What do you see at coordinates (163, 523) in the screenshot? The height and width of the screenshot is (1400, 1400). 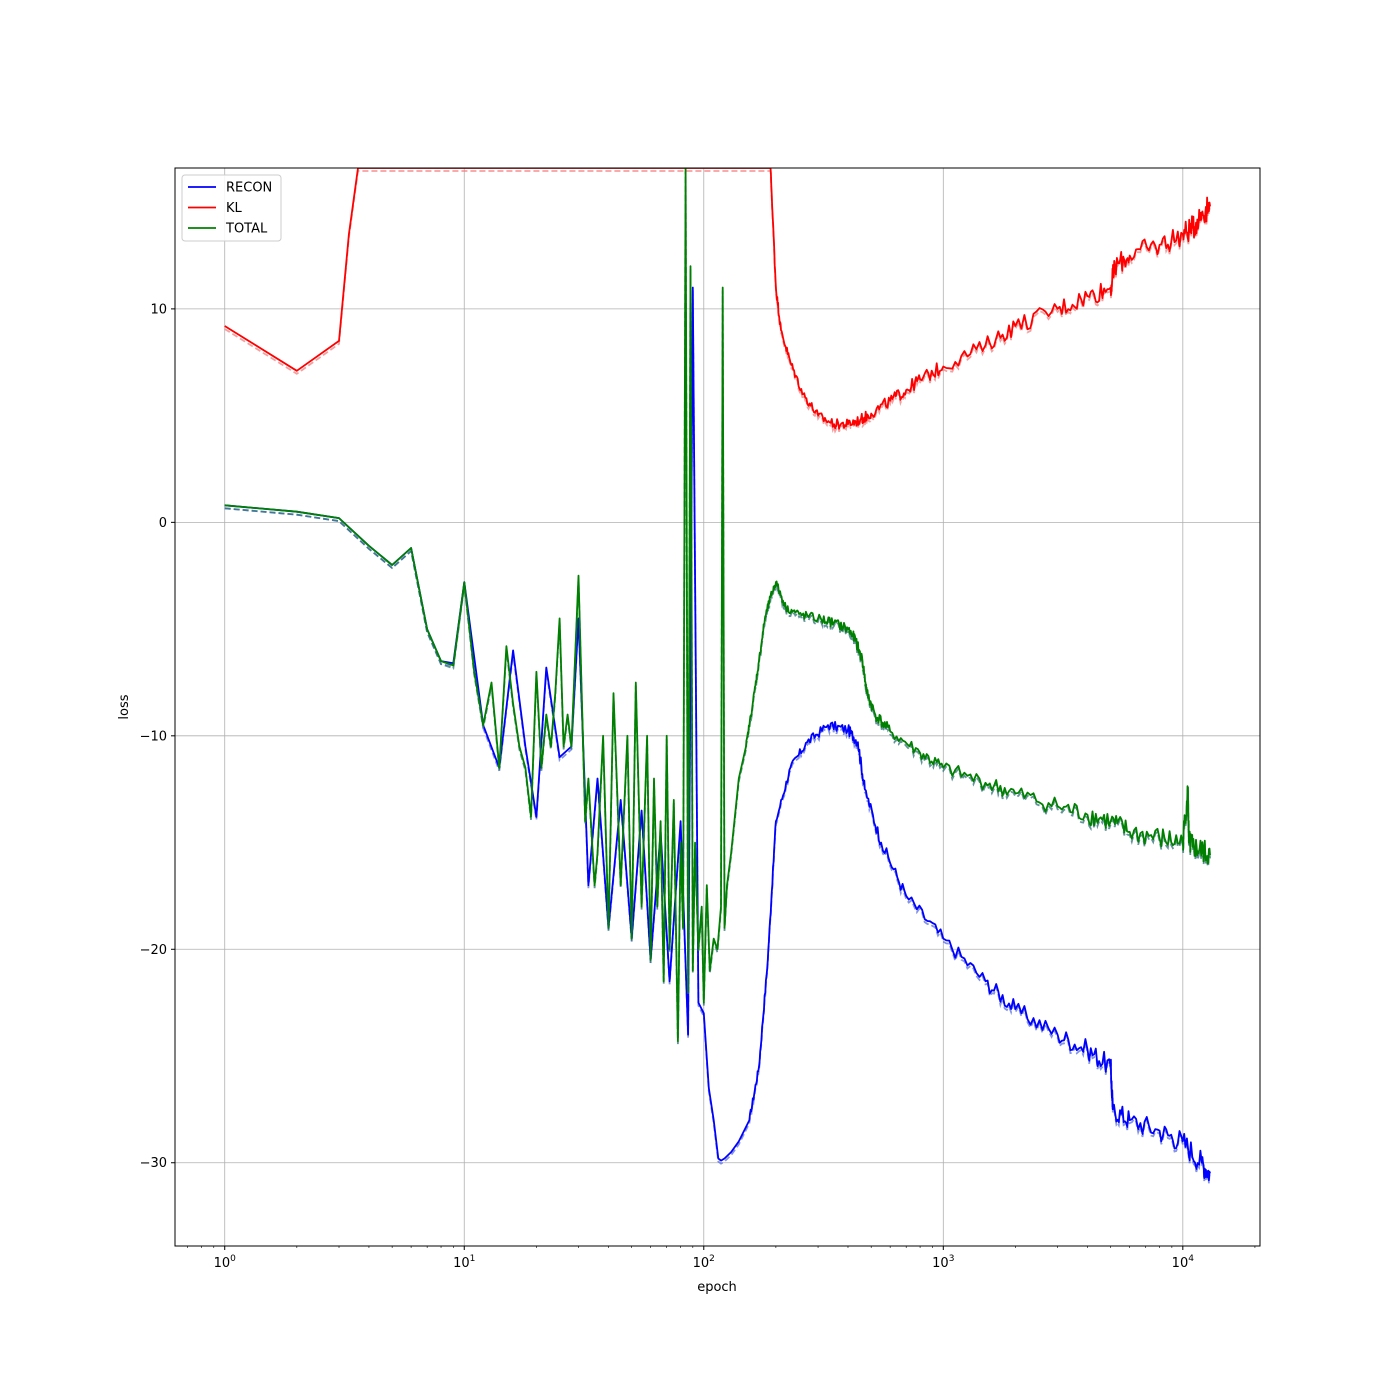 I see `y-tick-label: 0` at bounding box center [163, 523].